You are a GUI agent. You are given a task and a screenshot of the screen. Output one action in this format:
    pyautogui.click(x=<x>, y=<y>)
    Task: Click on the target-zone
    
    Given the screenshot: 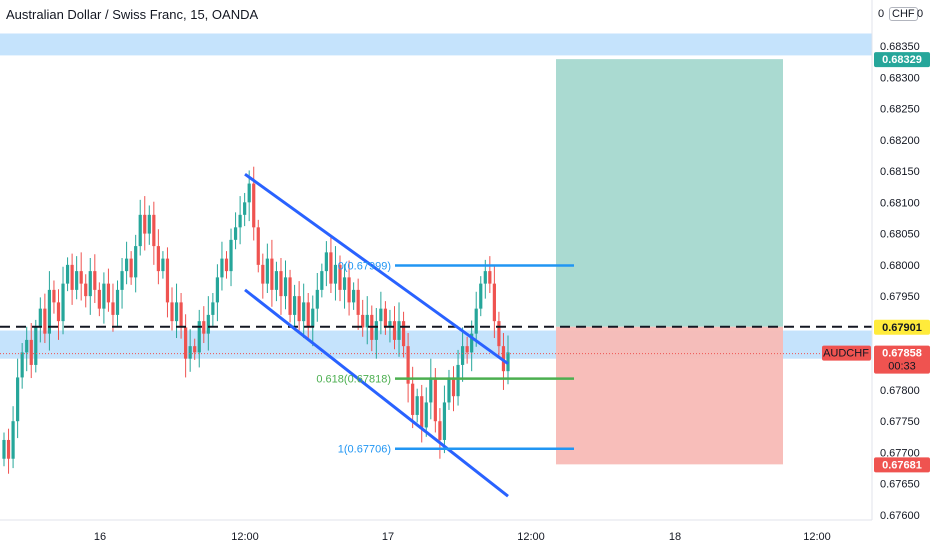 What is the action you would take?
    pyautogui.click(x=669, y=193)
    